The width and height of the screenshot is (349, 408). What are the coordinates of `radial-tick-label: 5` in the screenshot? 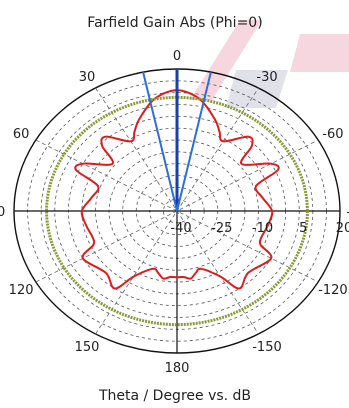 It's located at (303, 228).